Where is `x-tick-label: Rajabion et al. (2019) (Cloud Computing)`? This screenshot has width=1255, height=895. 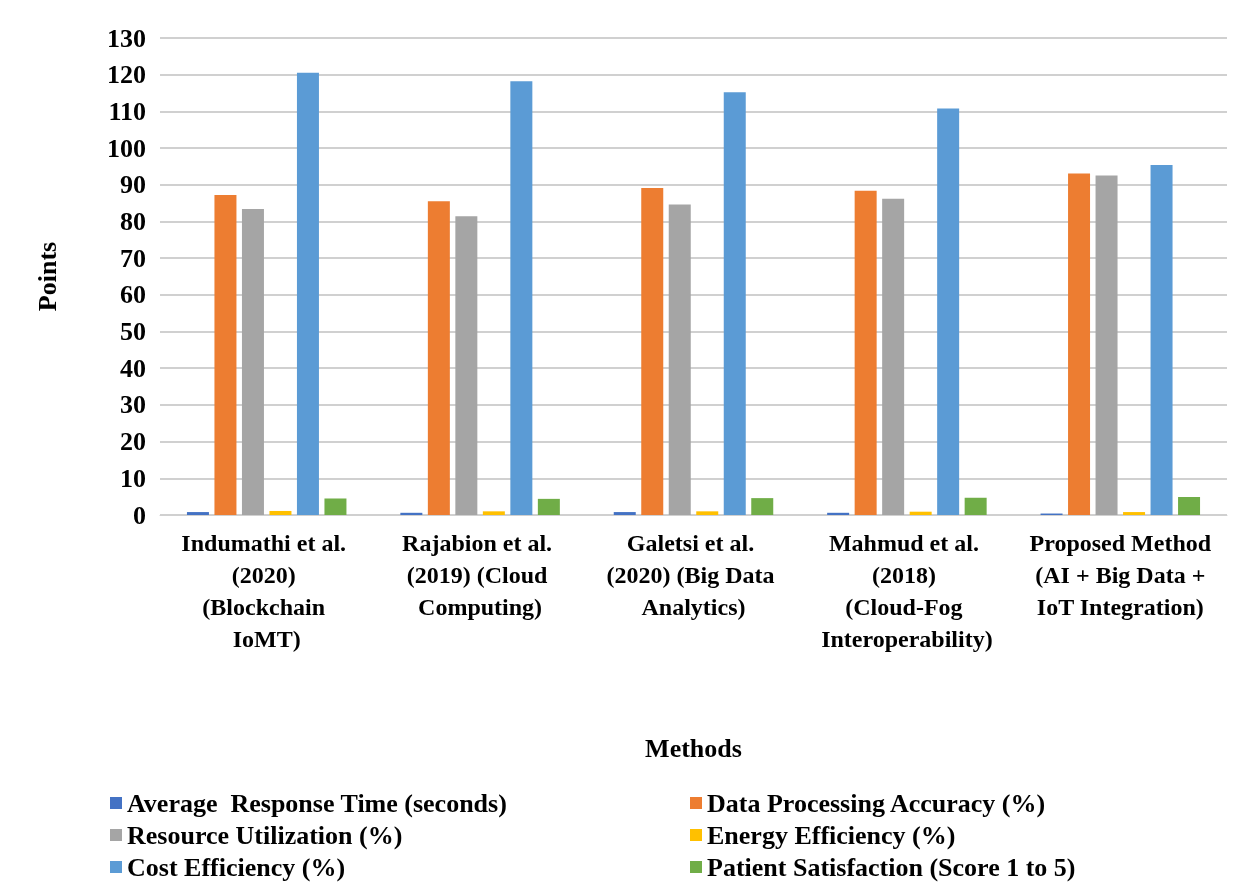 x-tick-label: Rajabion et al. (2019) (Cloud Computing) is located at coordinates (480, 575).